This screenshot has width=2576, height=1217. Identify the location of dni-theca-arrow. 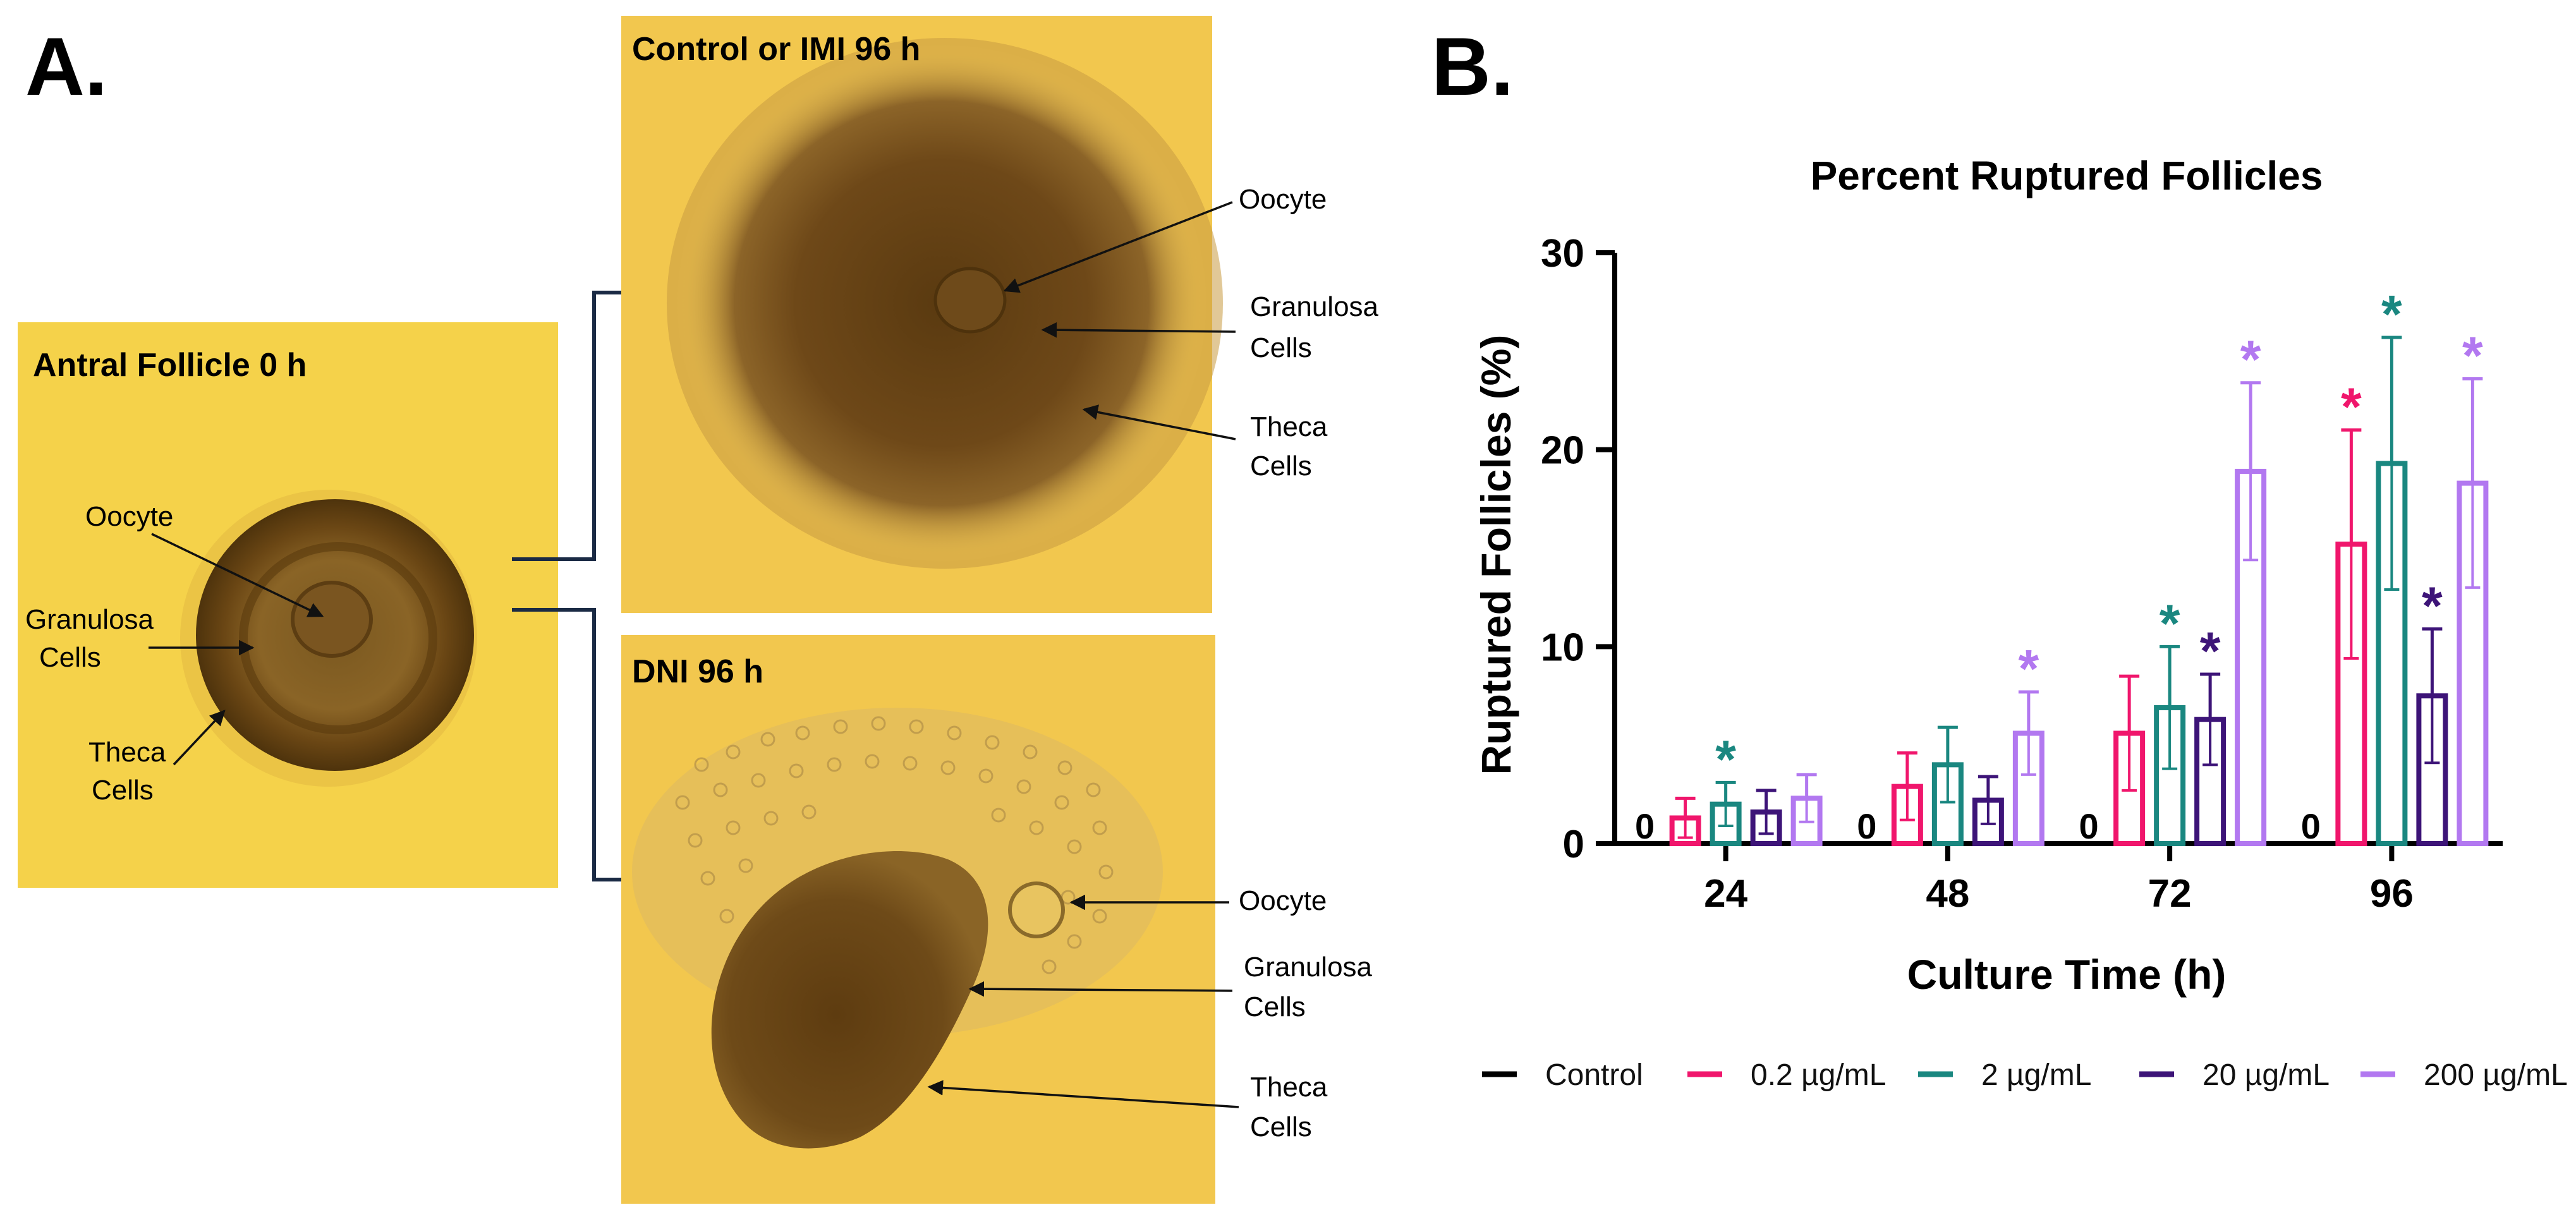
(1083, 1094).